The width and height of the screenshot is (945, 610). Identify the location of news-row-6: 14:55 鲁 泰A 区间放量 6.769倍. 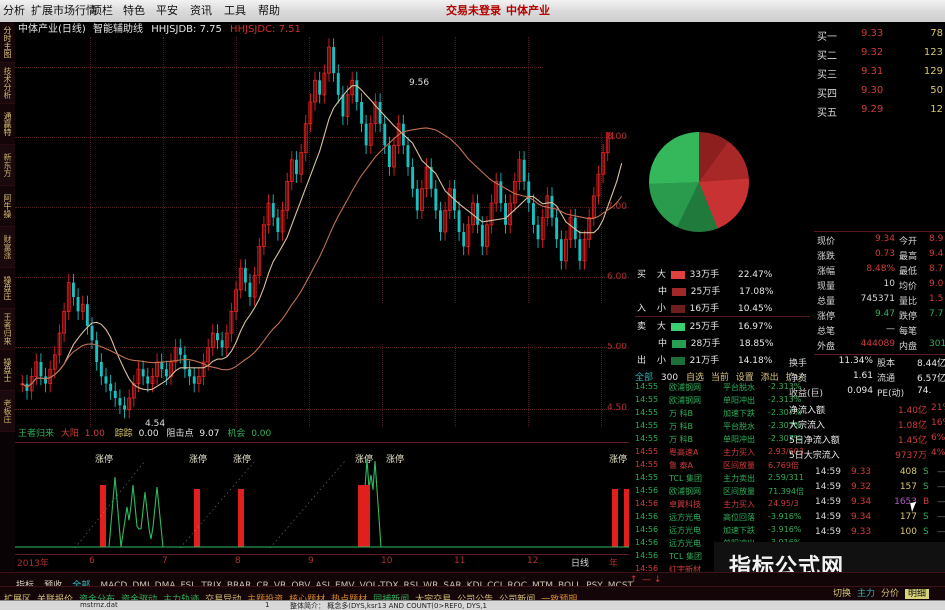
(722, 465).